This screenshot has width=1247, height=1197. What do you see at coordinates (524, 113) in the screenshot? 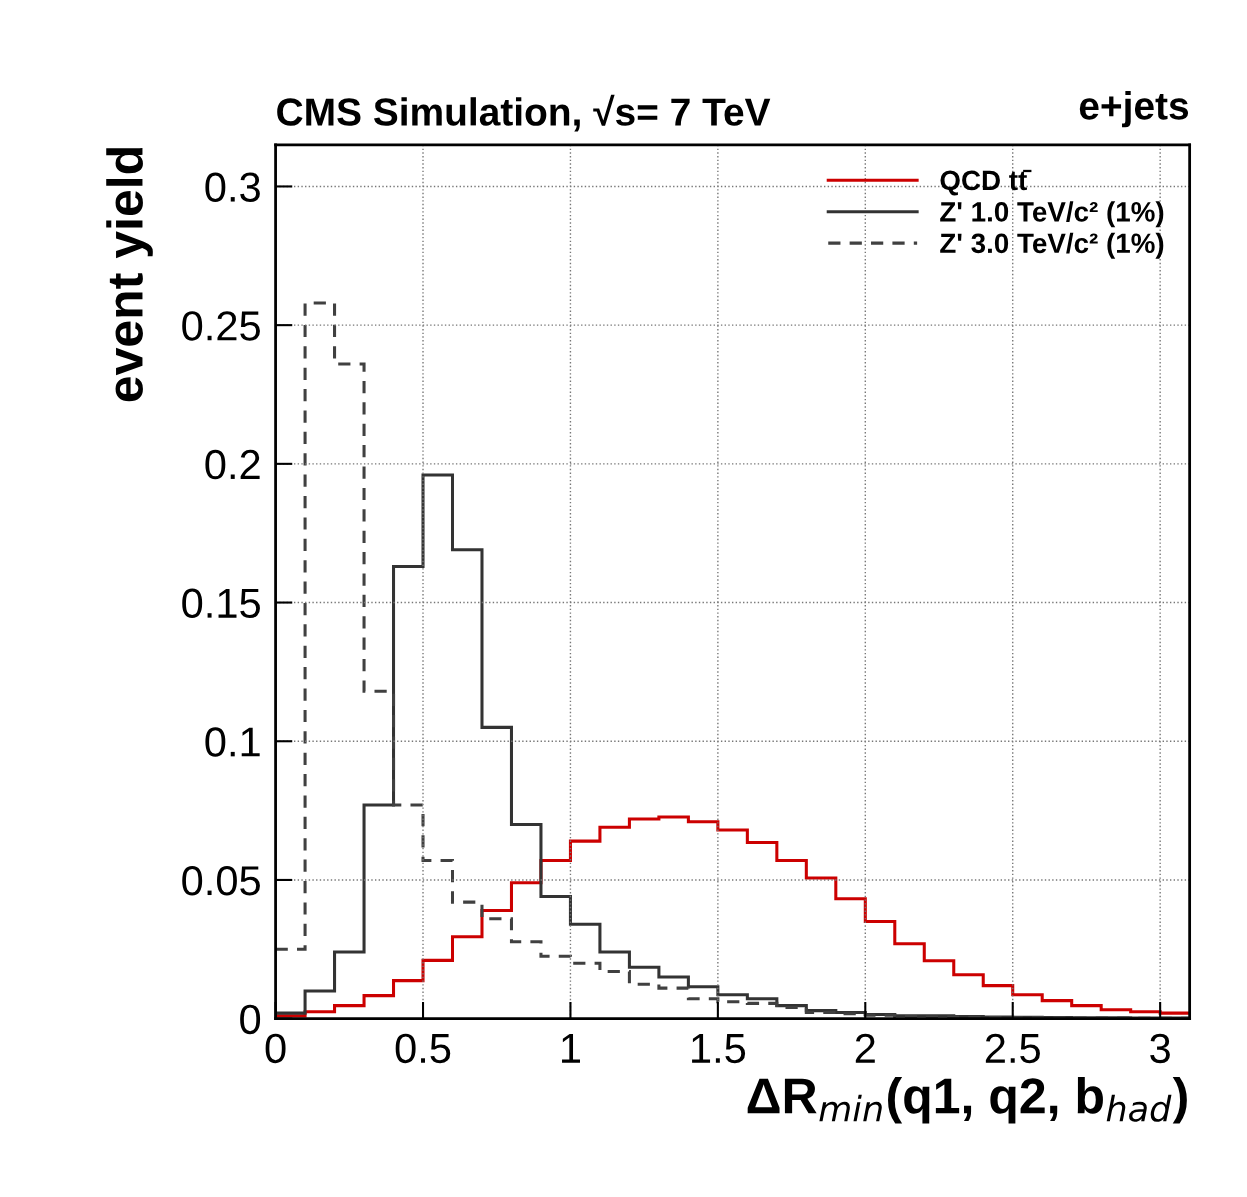
I see `chart-title: CMS Simulation, √s= 7 TeV` at bounding box center [524, 113].